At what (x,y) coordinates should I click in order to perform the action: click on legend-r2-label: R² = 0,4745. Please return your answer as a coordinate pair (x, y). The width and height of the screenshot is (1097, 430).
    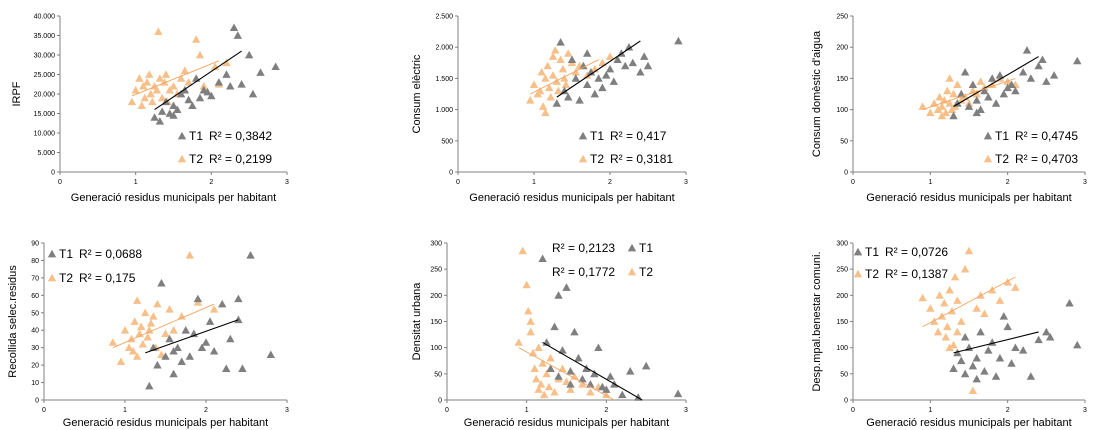
    Looking at the image, I should click on (1046, 136).